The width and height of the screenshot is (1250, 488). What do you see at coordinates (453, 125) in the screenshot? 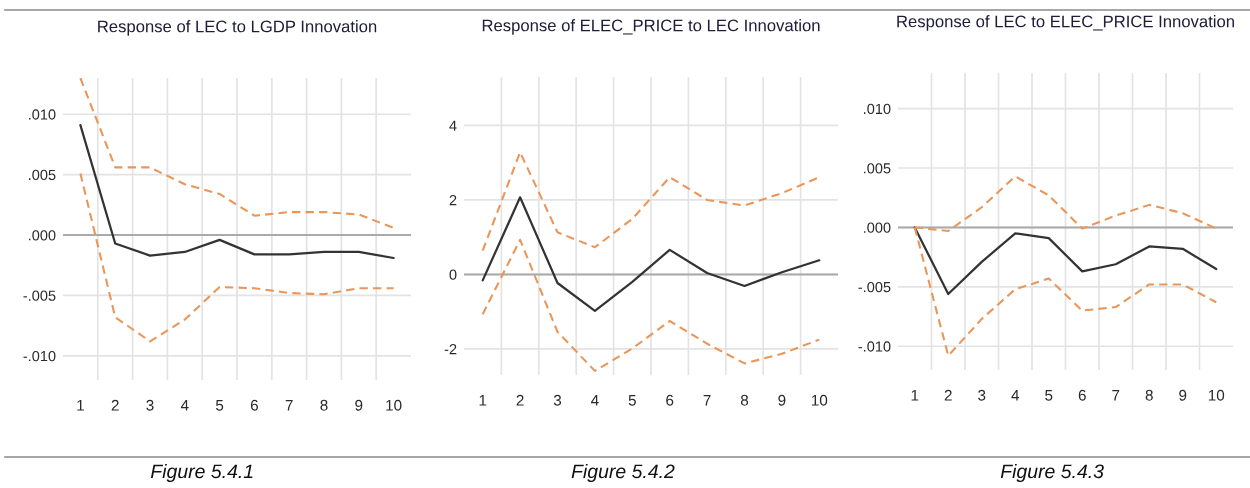
I see `y-tick-label: 4` at bounding box center [453, 125].